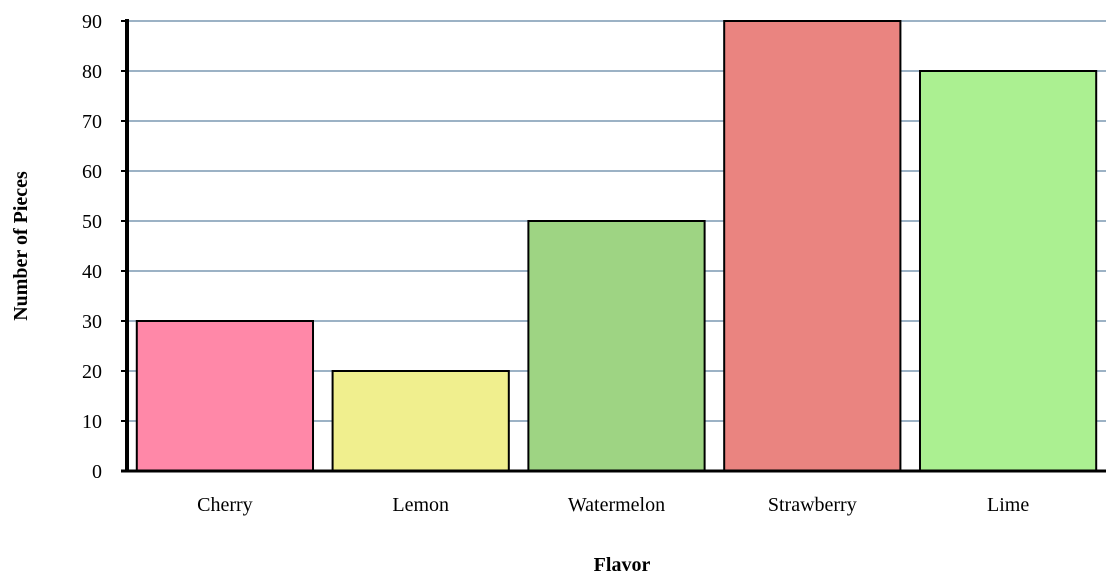 The height and width of the screenshot is (586, 1106). Describe the element at coordinates (616, 346) in the screenshot. I see `bar-watermelon` at that location.